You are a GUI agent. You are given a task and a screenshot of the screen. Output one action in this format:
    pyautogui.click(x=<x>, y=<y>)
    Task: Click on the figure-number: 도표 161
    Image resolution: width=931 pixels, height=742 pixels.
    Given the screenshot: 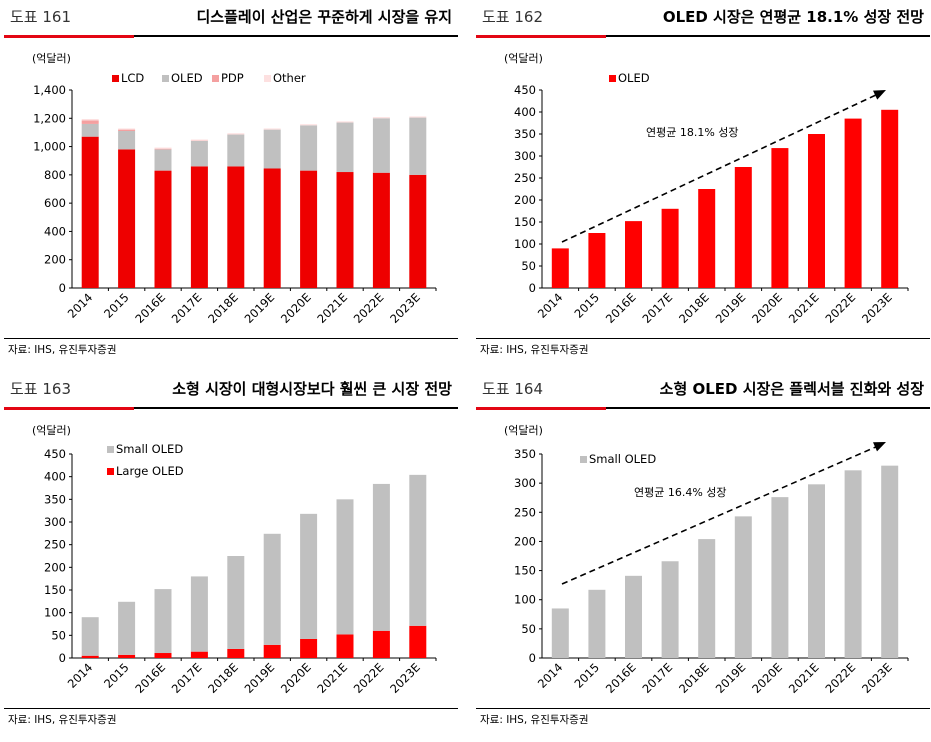 What is the action you would take?
    pyautogui.click(x=40, y=16)
    